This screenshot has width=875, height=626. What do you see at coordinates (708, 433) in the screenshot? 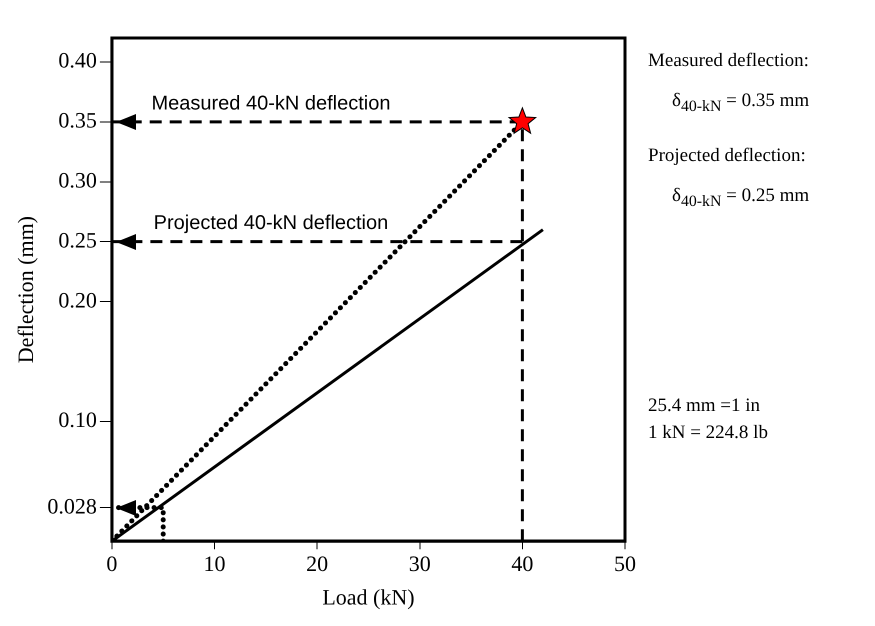
I see `text: 1 kN = 224.8 lb` at bounding box center [708, 433].